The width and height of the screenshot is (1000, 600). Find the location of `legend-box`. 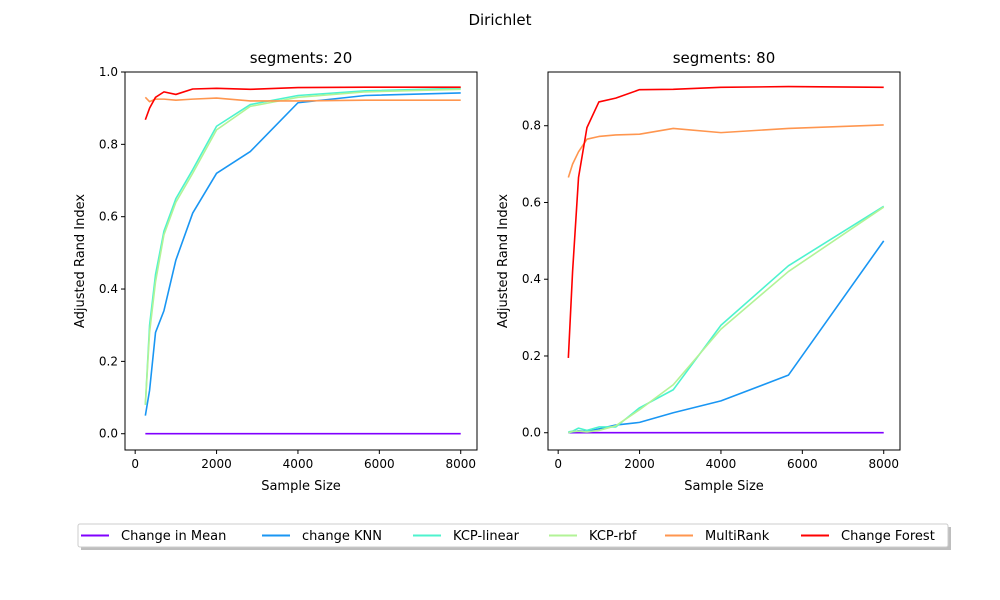

legend-box is located at coordinates (513, 535).